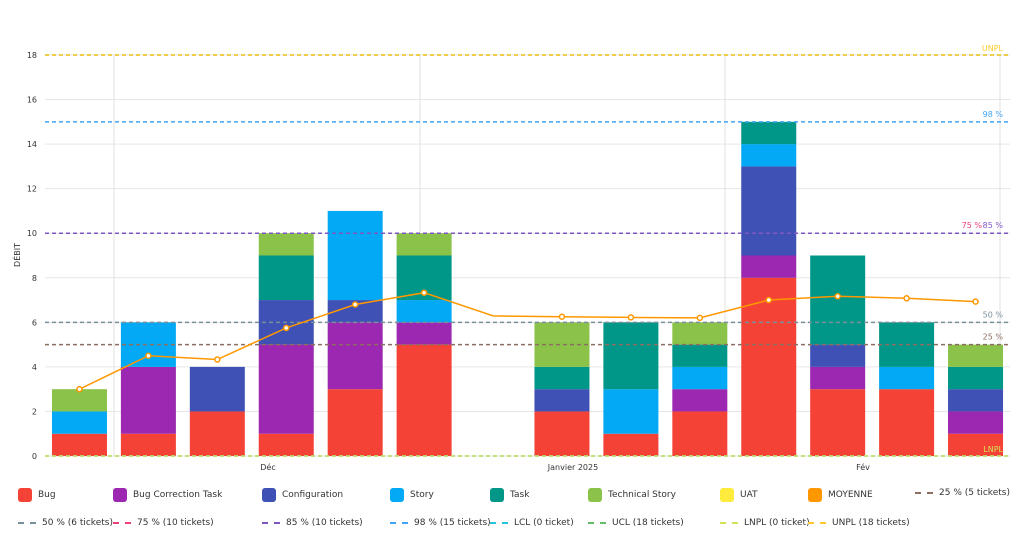 This screenshot has width=1024, height=551. Describe the element at coordinates (302, 495) in the screenshot. I see `legend-item: Configuration` at that location.